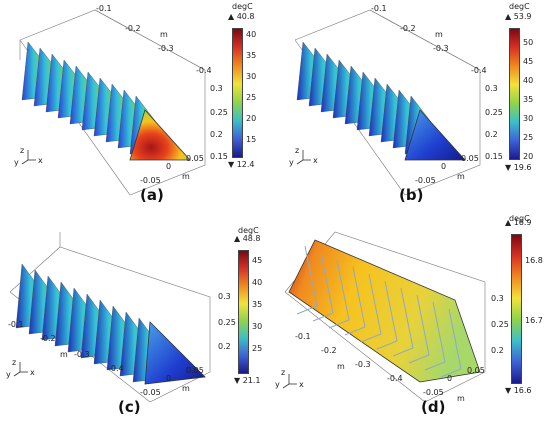  I want to click on end-face-b, so click(435, 135).